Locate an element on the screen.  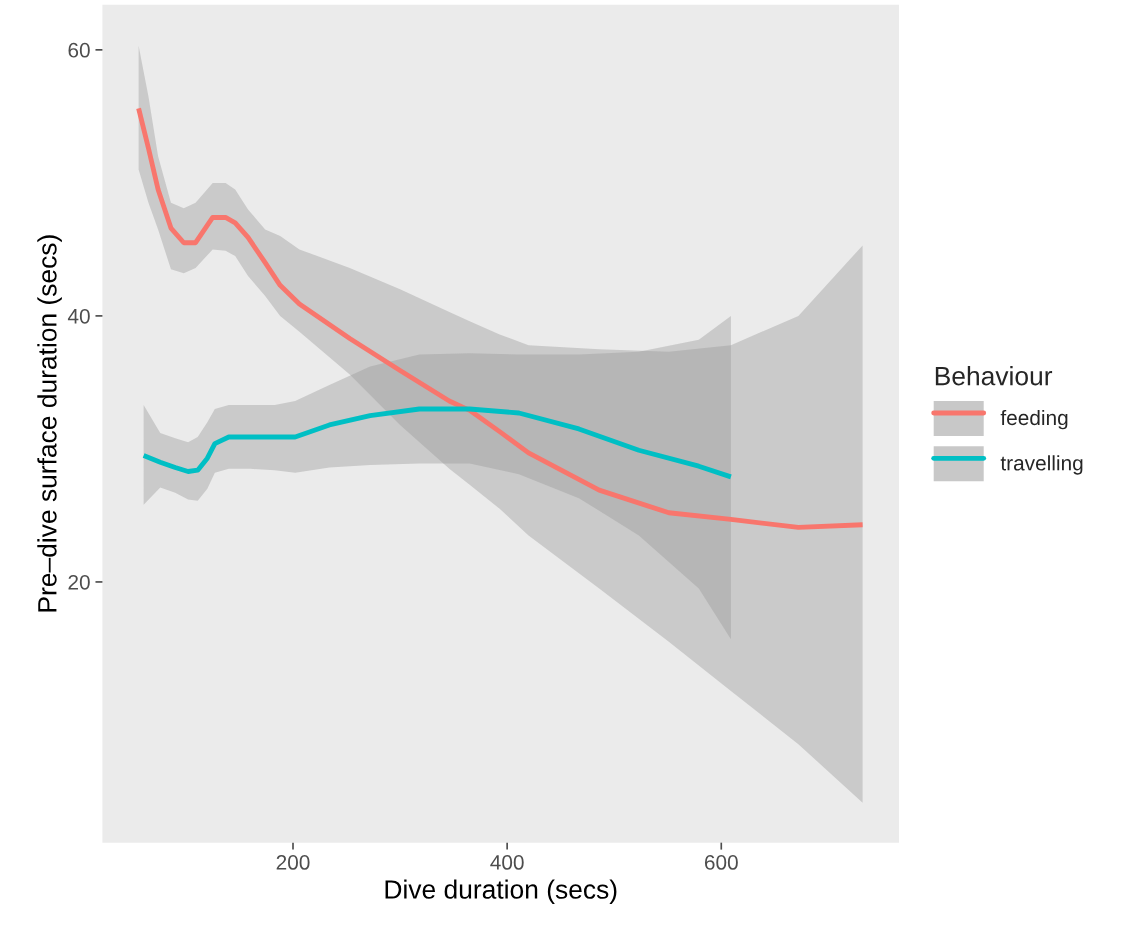
y-axis-title: Pre–dive surface duration (secs) is located at coordinates (49, 423).